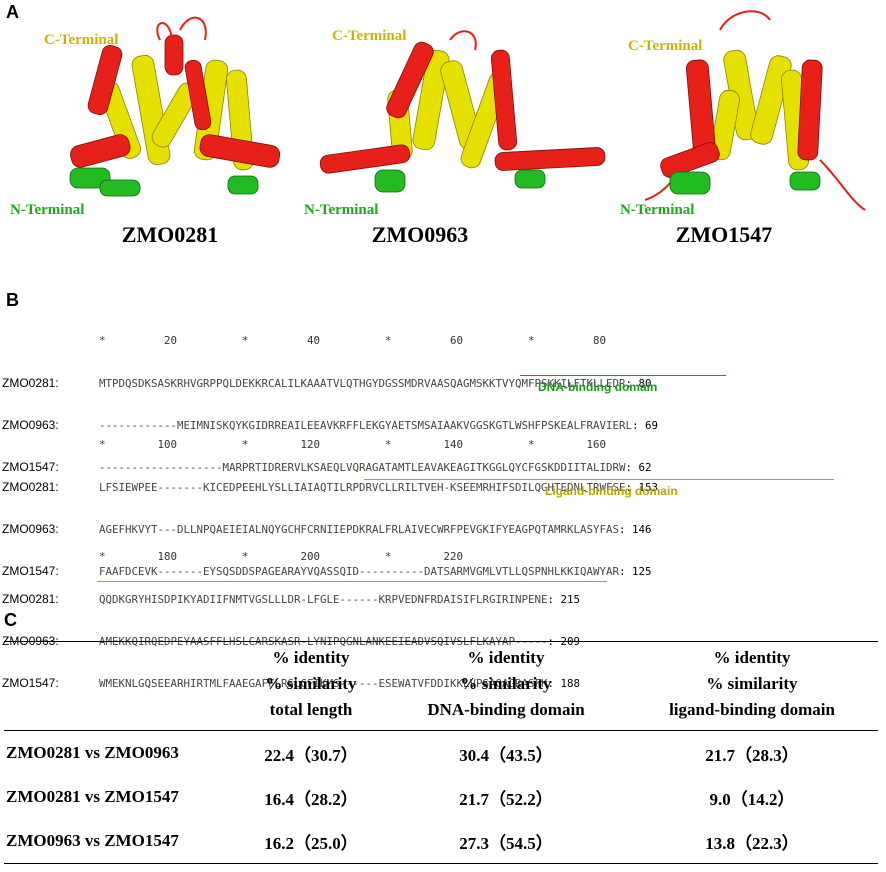  What do you see at coordinates (12, 300) in the screenshot?
I see `panel-label-b: B` at bounding box center [12, 300].